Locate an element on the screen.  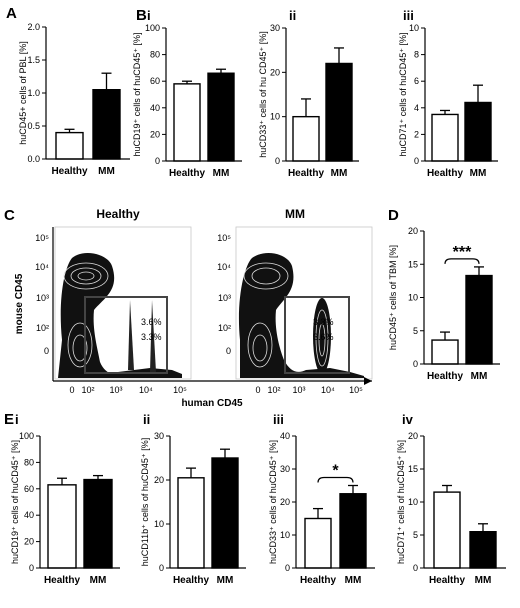
y-tick-label: 8 is located at coordinates (416, 55).